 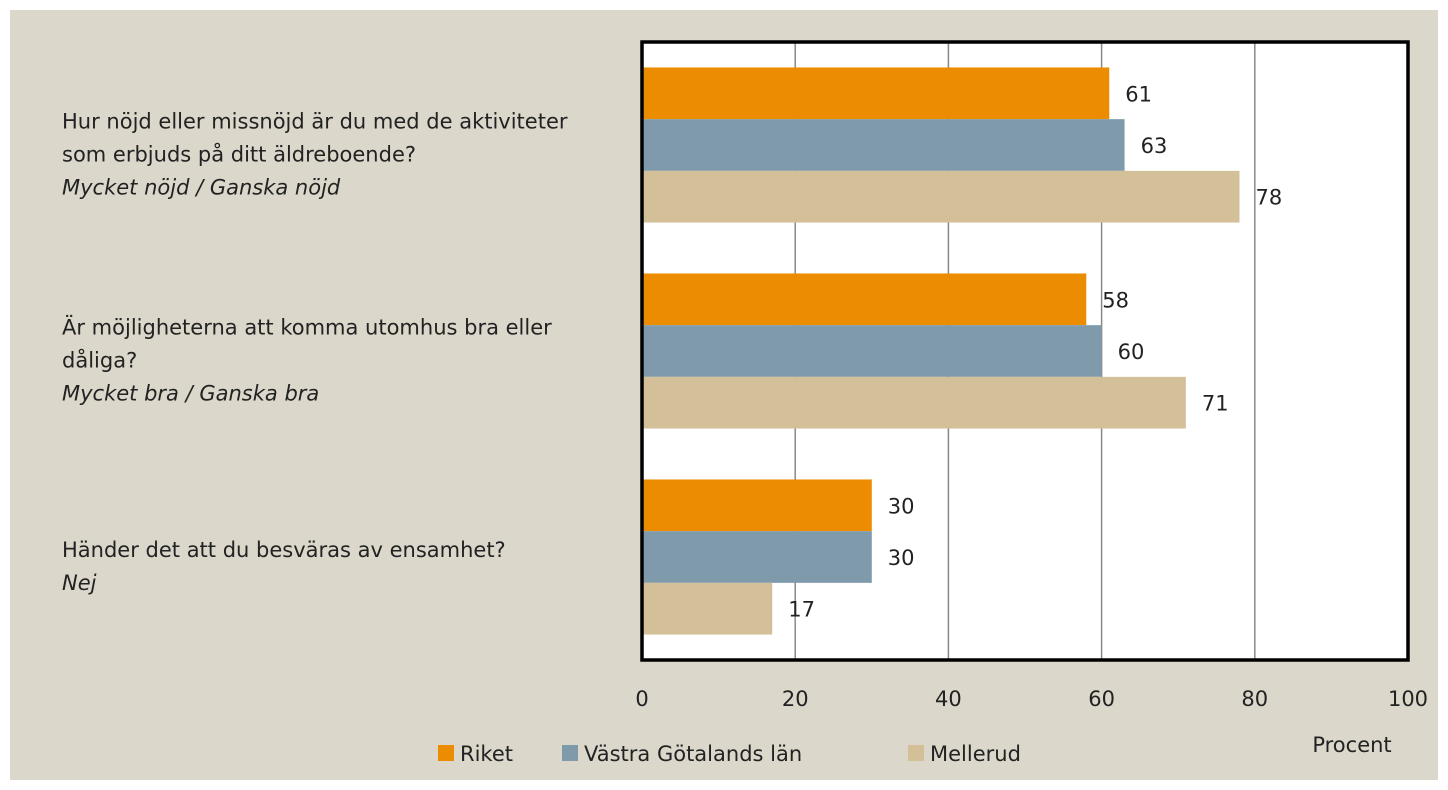 What do you see at coordinates (795, 699) in the screenshot?
I see `x-tick-label: 20` at bounding box center [795, 699].